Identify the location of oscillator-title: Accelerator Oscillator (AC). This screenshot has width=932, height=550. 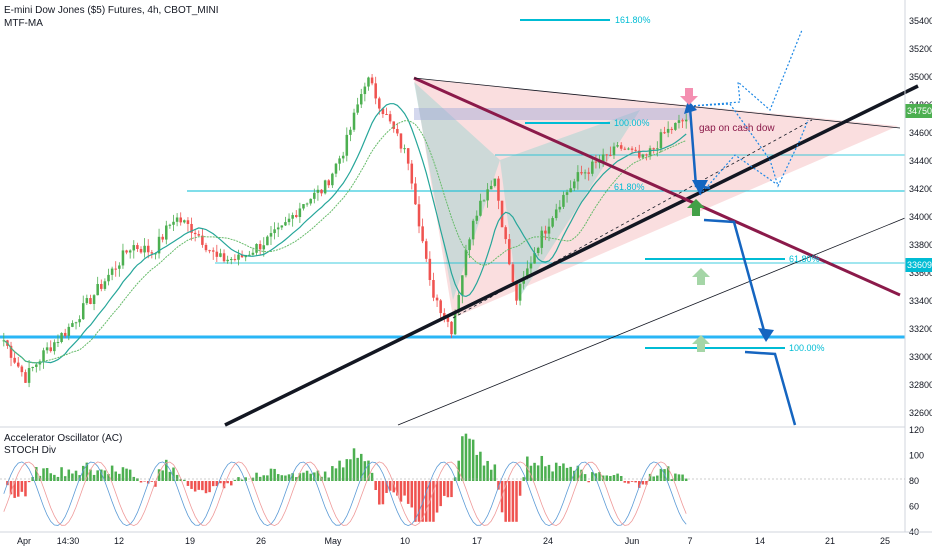
(63, 438).